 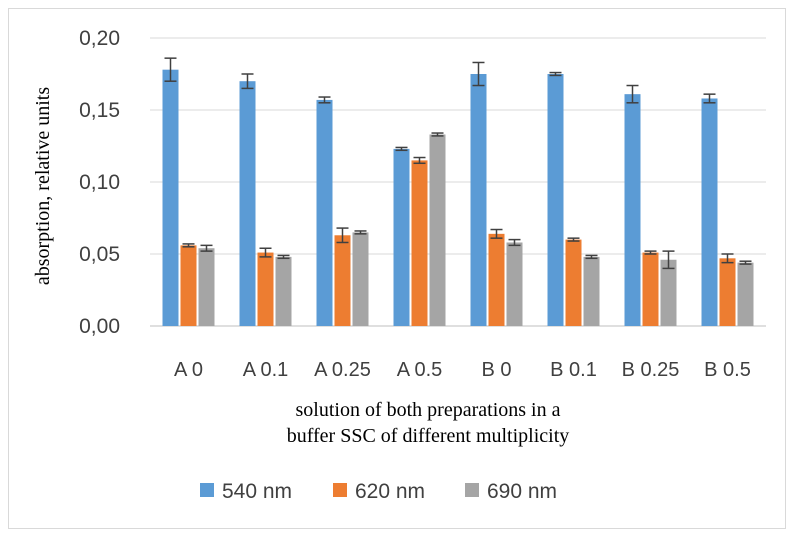 I want to click on x-tick-label: B 0.25, so click(x=651, y=370).